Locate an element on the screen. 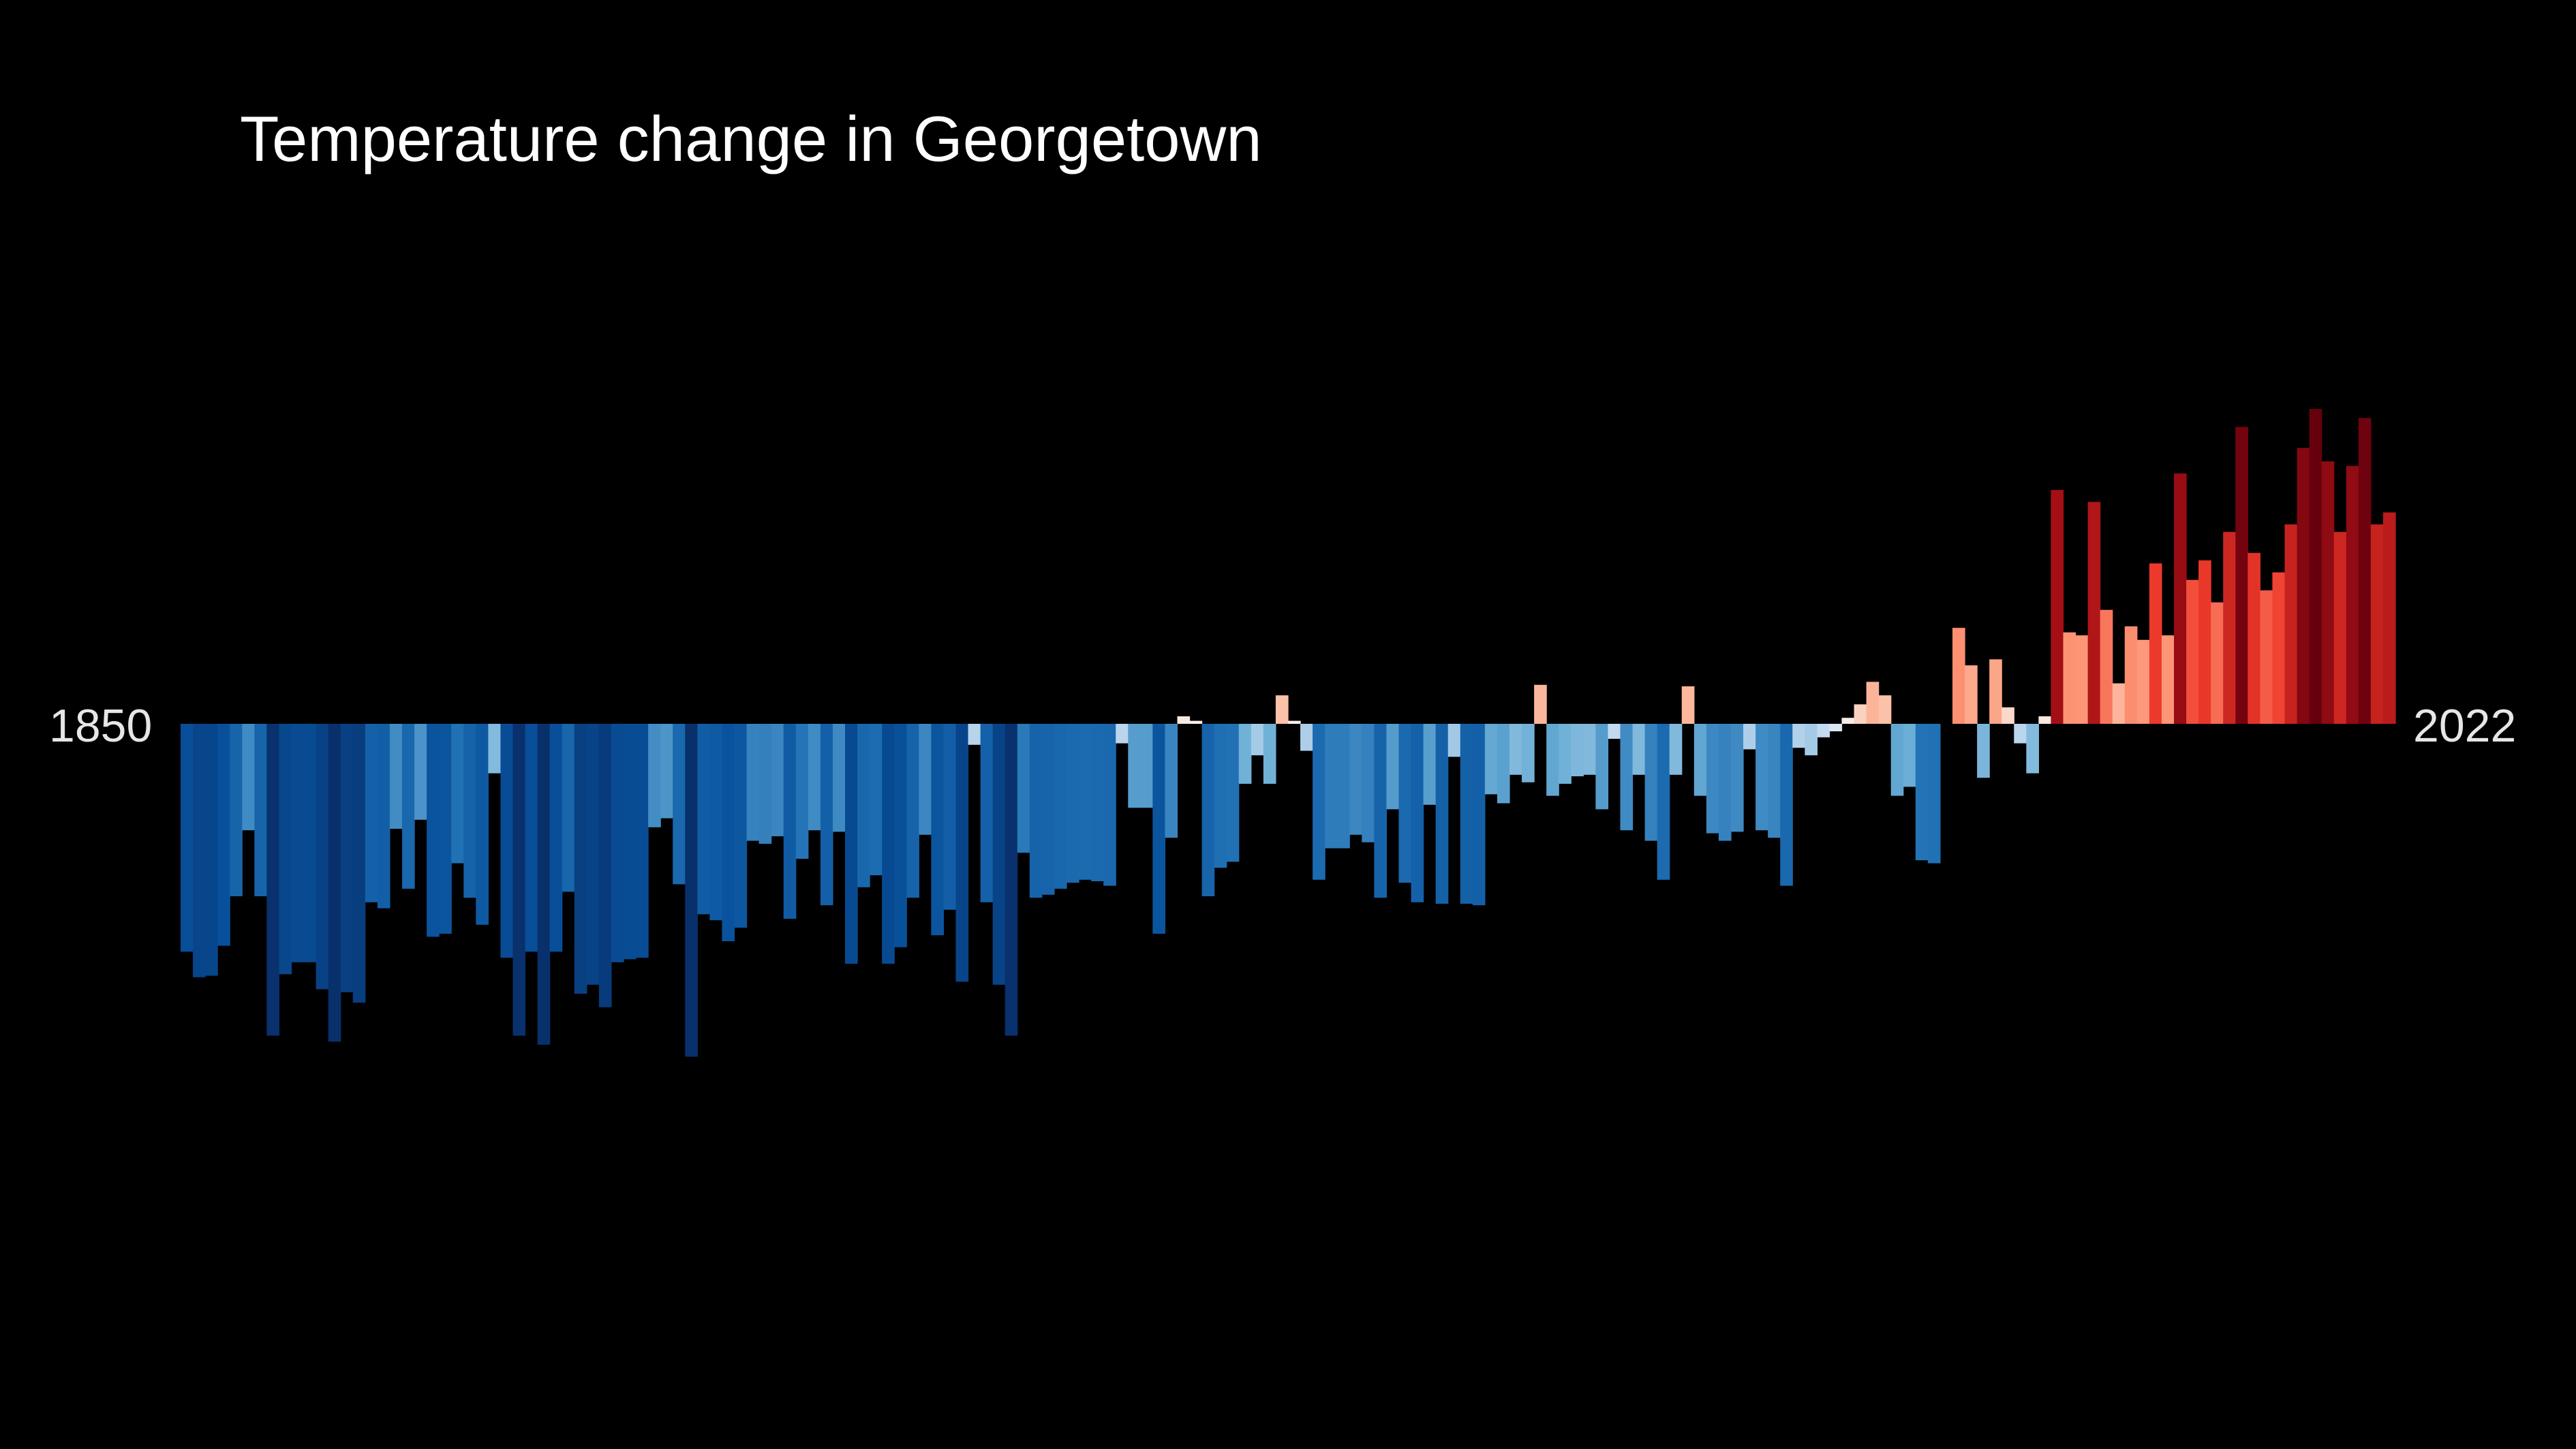  bar-2013 is located at coordinates (2192, 651).